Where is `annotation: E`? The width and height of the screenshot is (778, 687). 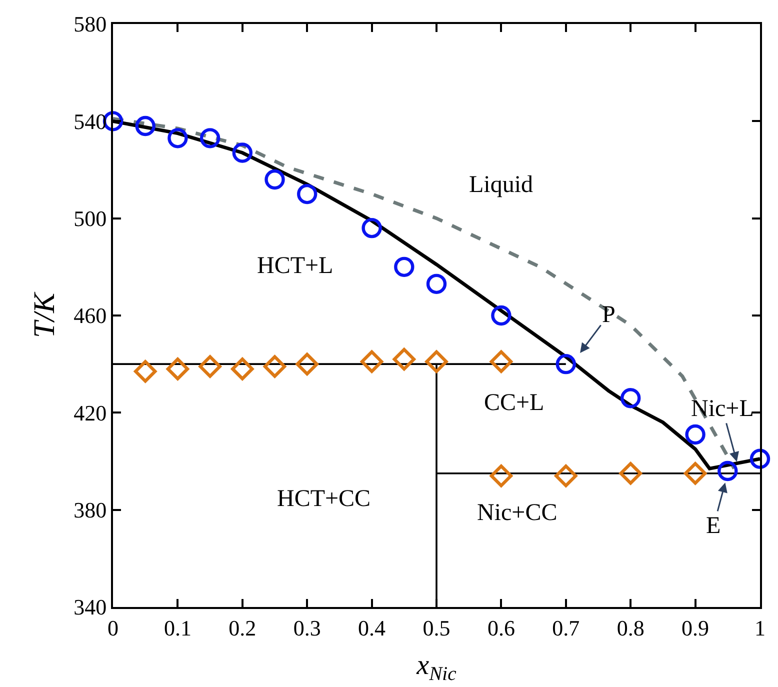 annotation: E is located at coordinates (713, 526).